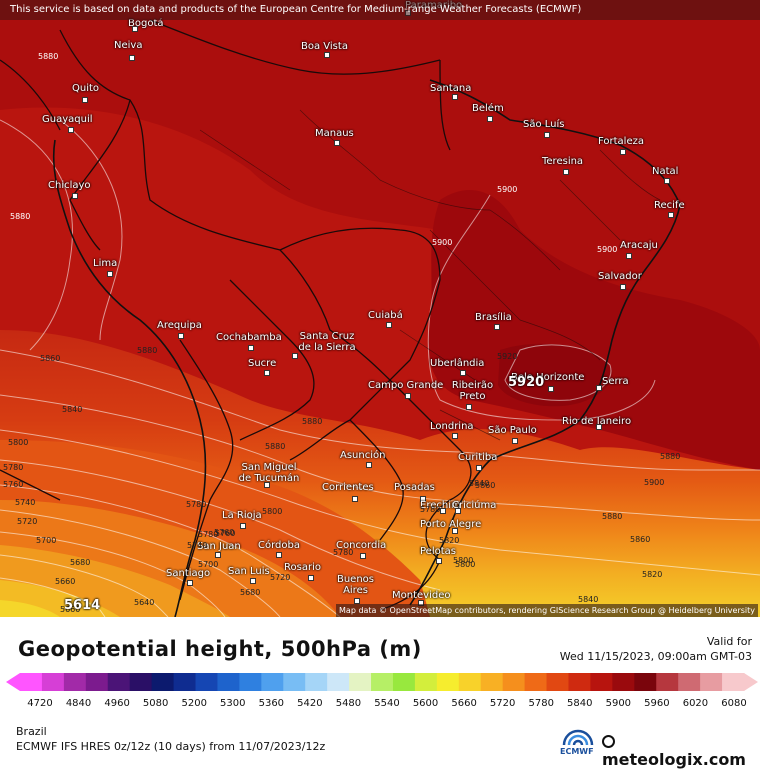 Image resolution: width=760 pixels, height=769 pixels. Describe the element at coordinates (443, 511) in the screenshot. I see `city-marker-erechim` at that location.